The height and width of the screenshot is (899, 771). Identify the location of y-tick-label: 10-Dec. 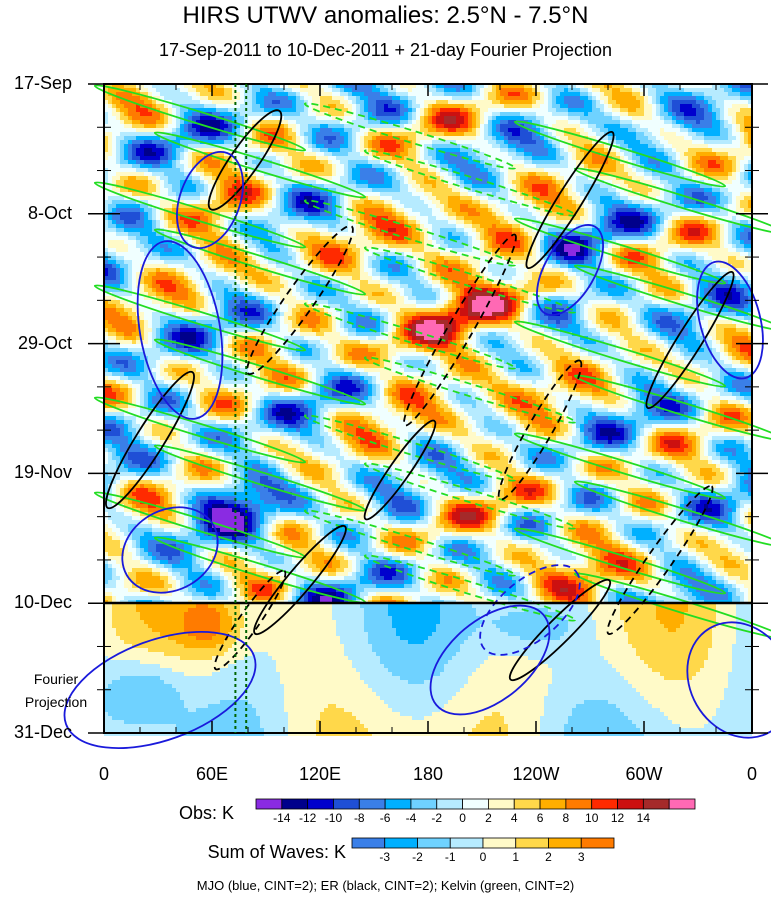
(36, 602).